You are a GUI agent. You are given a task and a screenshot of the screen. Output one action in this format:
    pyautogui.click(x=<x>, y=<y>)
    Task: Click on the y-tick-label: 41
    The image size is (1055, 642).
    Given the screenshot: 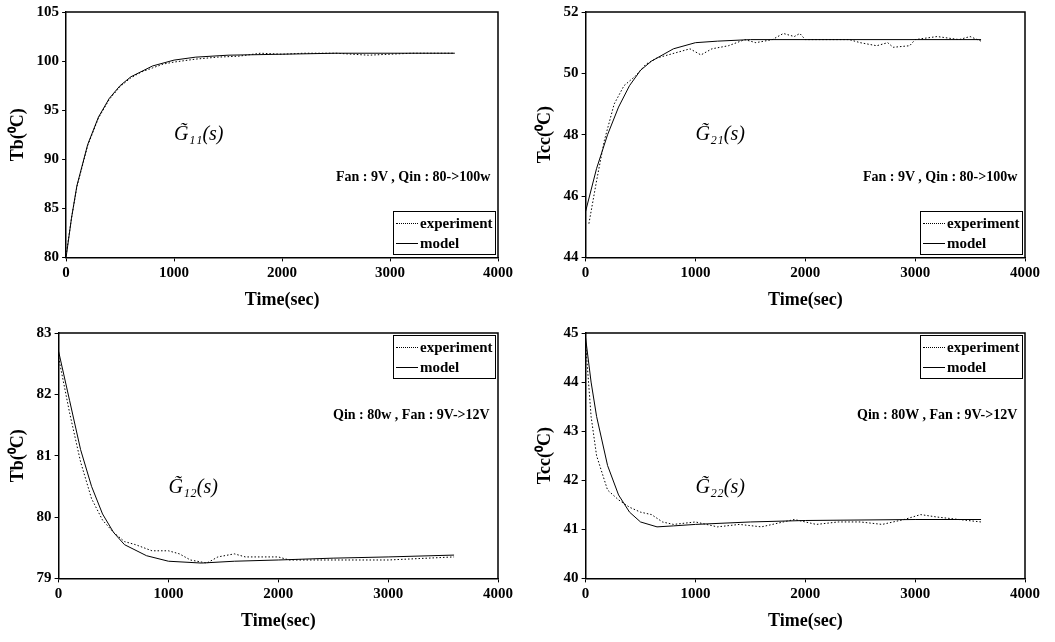 What is the action you would take?
    pyautogui.click(x=571, y=528)
    